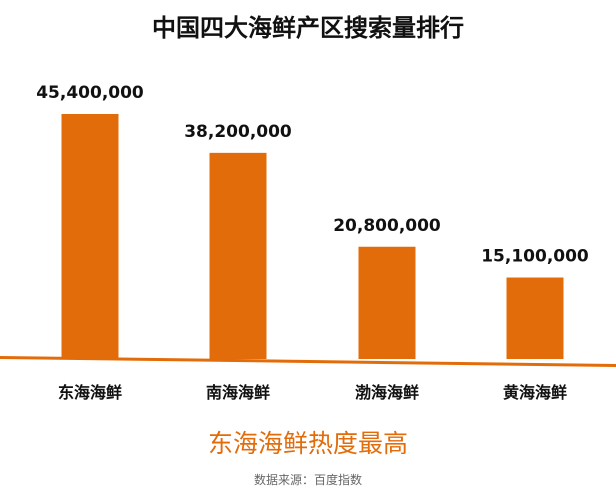  What do you see at coordinates (308, 361) in the screenshot?
I see `x-axis-line` at bounding box center [308, 361].